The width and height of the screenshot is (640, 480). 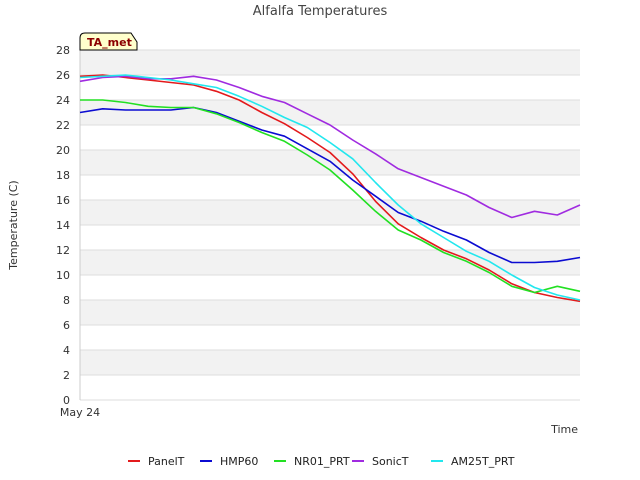 What do you see at coordinates (320, 11) in the screenshot?
I see `chart-title: Alfalfa Temperatures` at bounding box center [320, 11].